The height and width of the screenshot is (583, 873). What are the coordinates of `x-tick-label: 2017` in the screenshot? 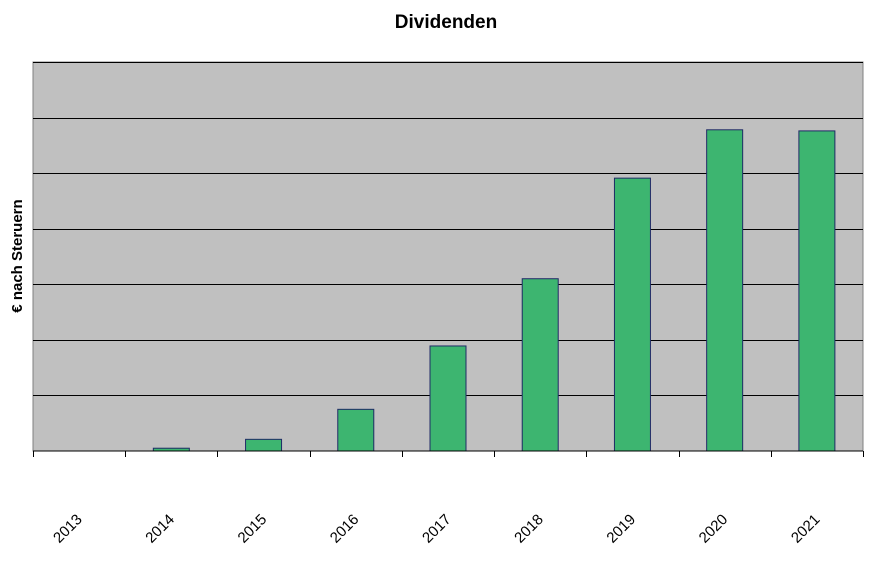 It's located at (437, 529).